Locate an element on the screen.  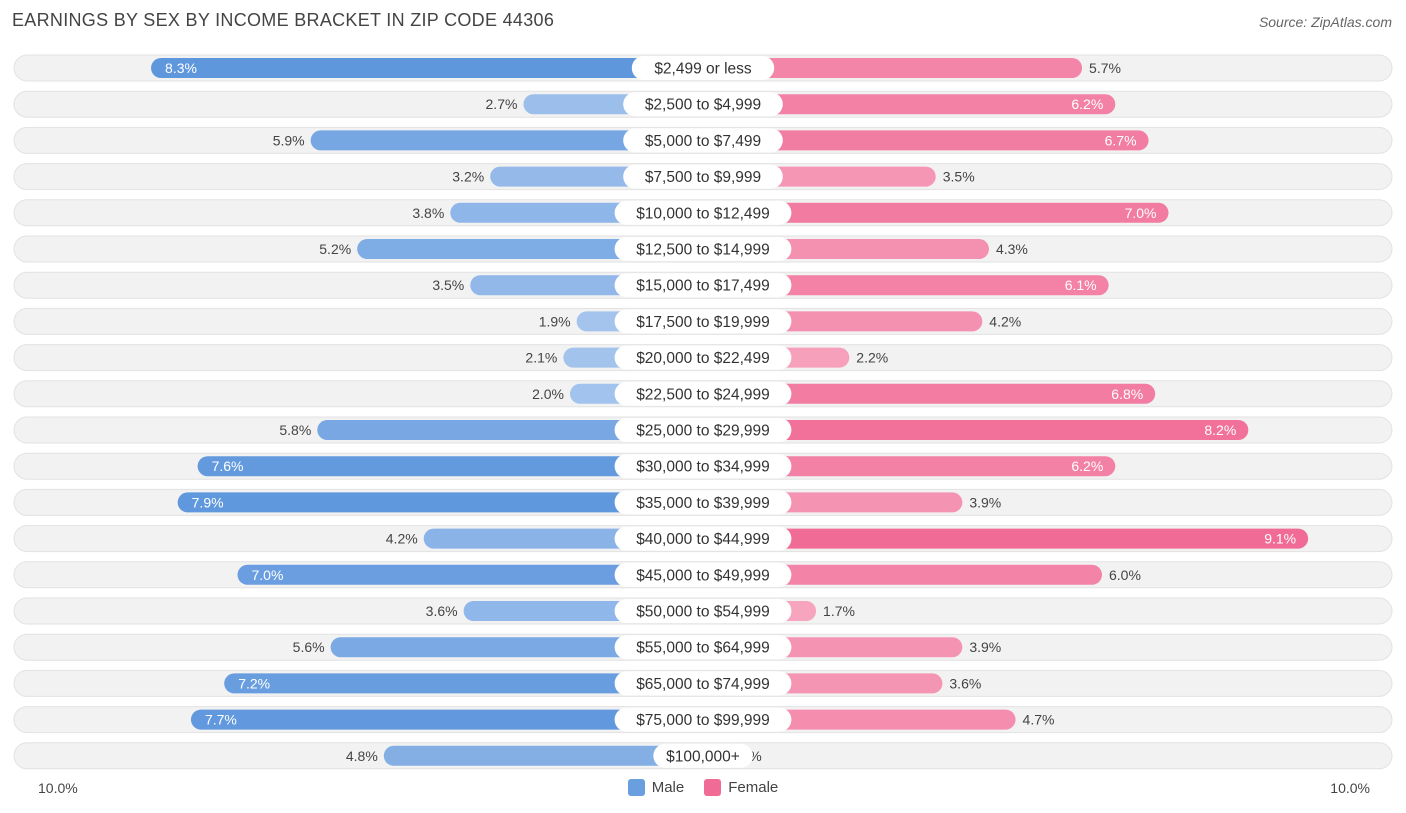
category-label: $17,500 to $19,999 is located at coordinates (703, 322).